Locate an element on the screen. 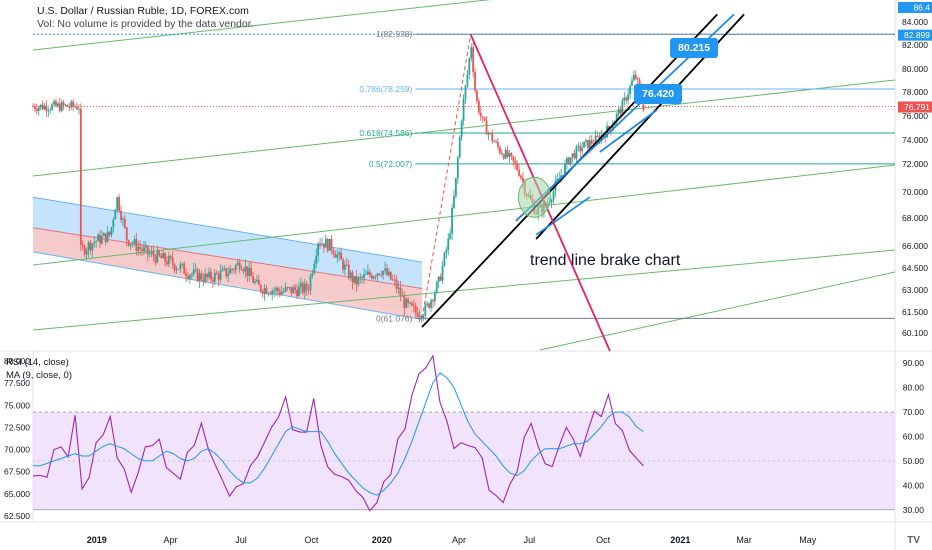 The width and height of the screenshot is (932, 550). price-axis-label: 66.000 is located at coordinates (915, 246).